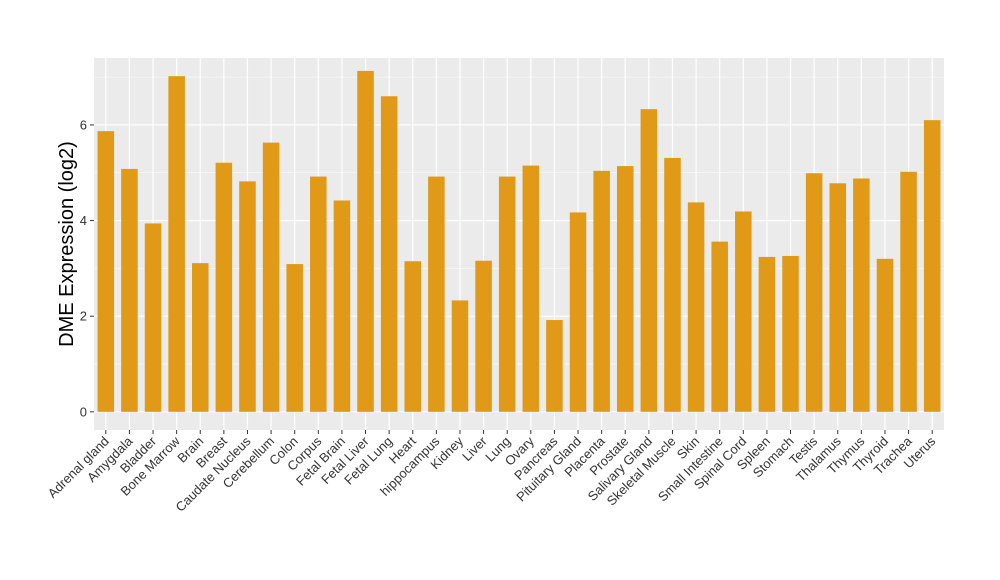 This screenshot has width=1000, height=580. I want to click on bar-pancreas, so click(554, 366).